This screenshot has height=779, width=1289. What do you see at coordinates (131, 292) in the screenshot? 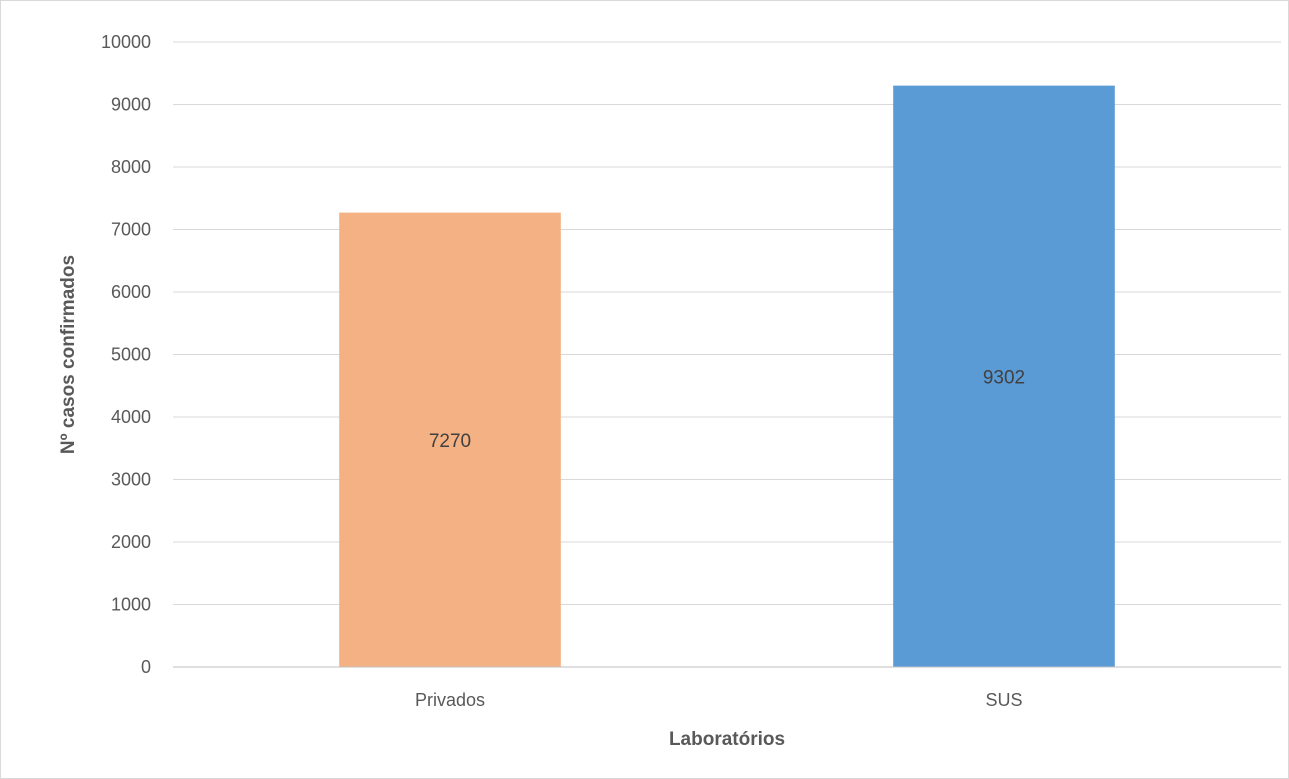
I see `y-tick-label: 6000` at bounding box center [131, 292].